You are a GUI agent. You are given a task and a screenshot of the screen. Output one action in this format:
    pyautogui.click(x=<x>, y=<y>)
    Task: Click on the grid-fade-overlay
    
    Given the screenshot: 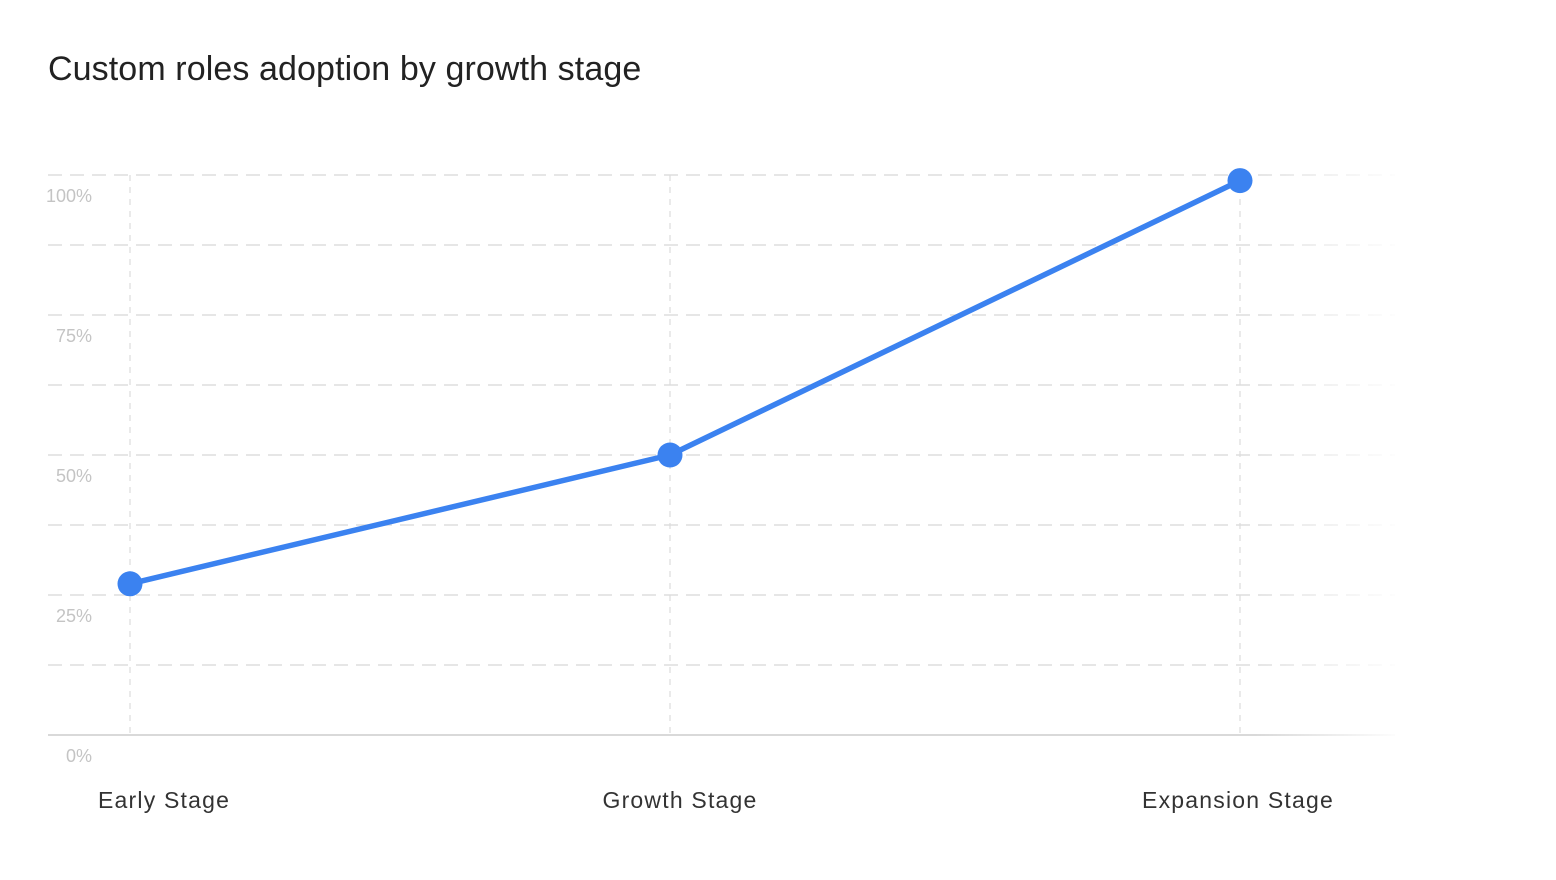 What is the action you would take?
    pyautogui.click(x=1330, y=454)
    